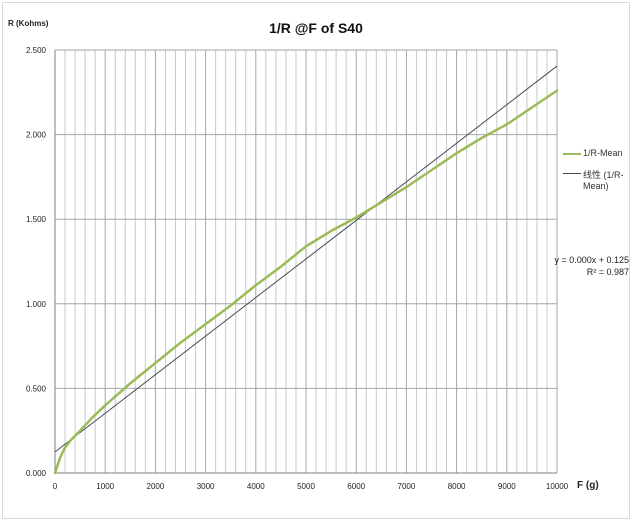 This screenshot has width=632, height=521. What do you see at coordinates (36, 50) in the screenshot?
I see `y-tick-label: 2.500` at bounding box center [36, 50].